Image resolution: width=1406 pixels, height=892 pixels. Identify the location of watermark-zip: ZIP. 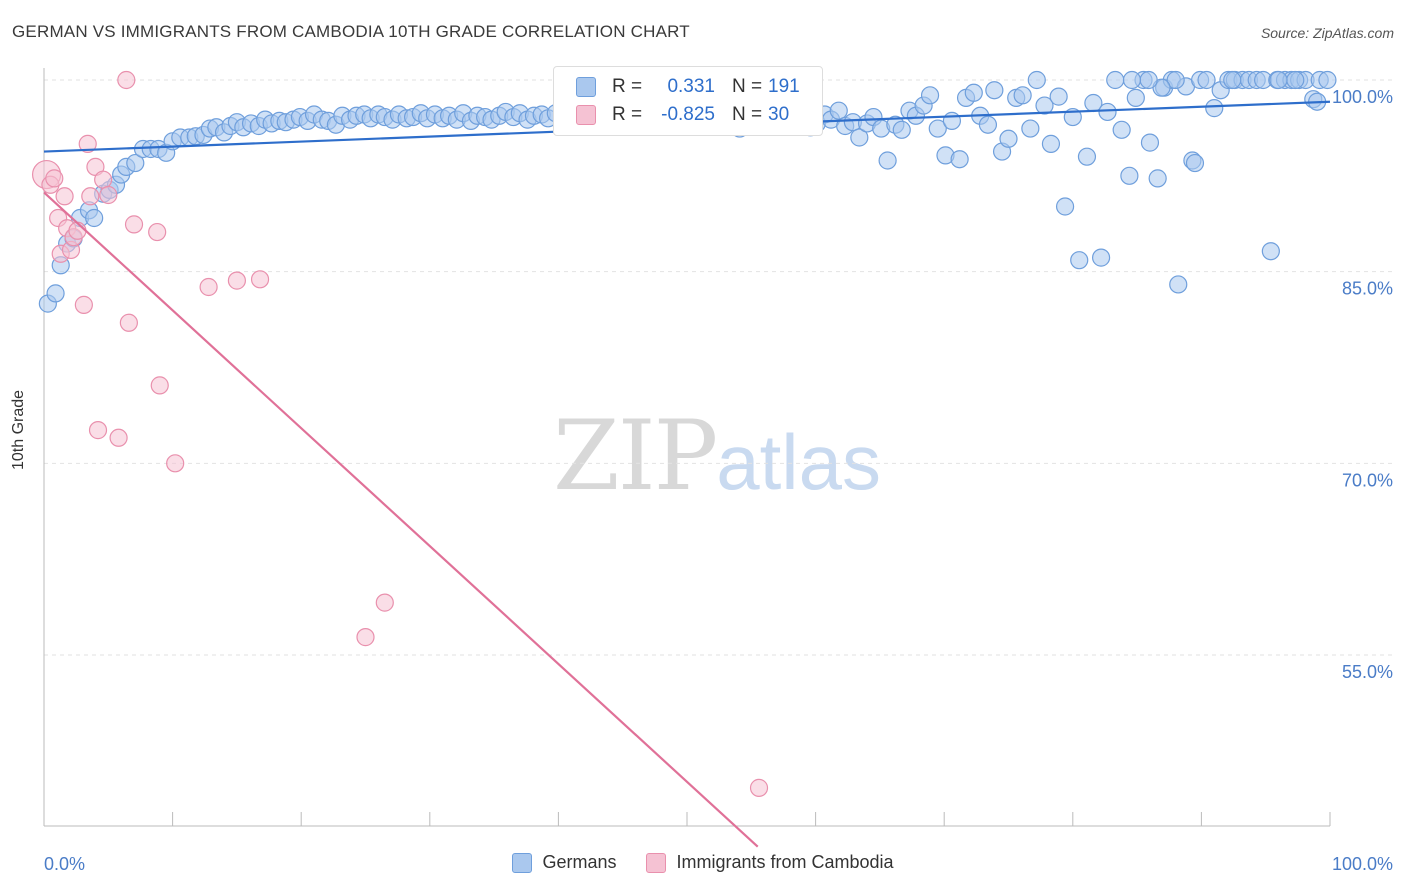
(635, 456).